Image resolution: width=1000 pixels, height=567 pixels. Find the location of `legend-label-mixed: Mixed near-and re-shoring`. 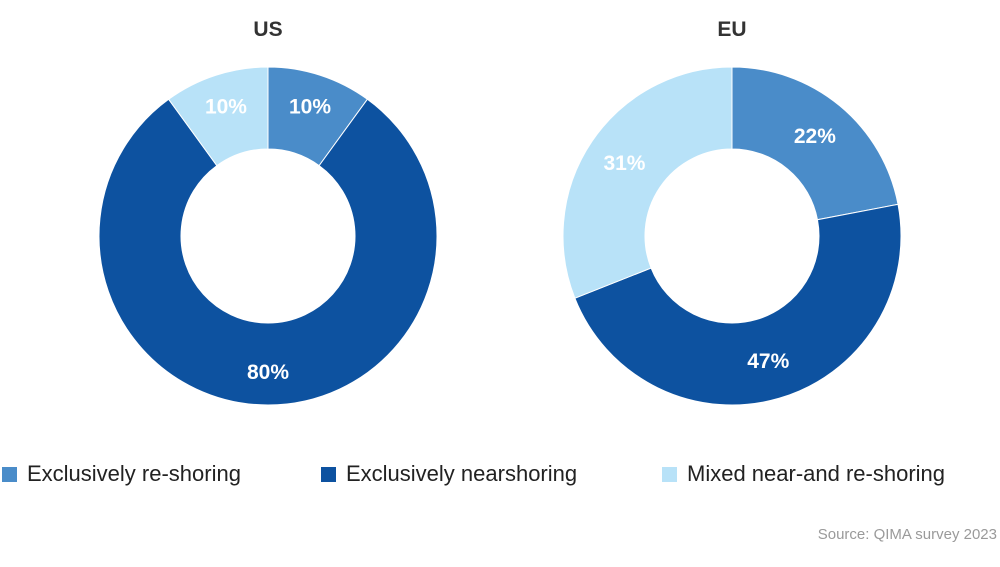

legend-label-mixed: Mixed near-and re-shoring is located at coordinates (816, 473).